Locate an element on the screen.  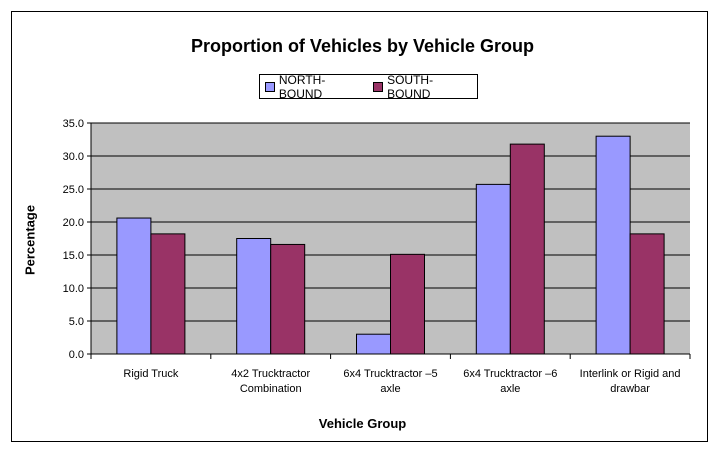
legend-entry-north: NORTH-BOUND is located at coordinates (316, 87).